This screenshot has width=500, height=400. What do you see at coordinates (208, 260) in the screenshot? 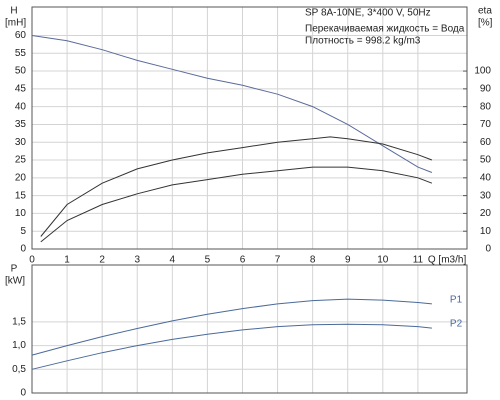
I see `x-tick-label: 5` at bounding box center [208, 260].